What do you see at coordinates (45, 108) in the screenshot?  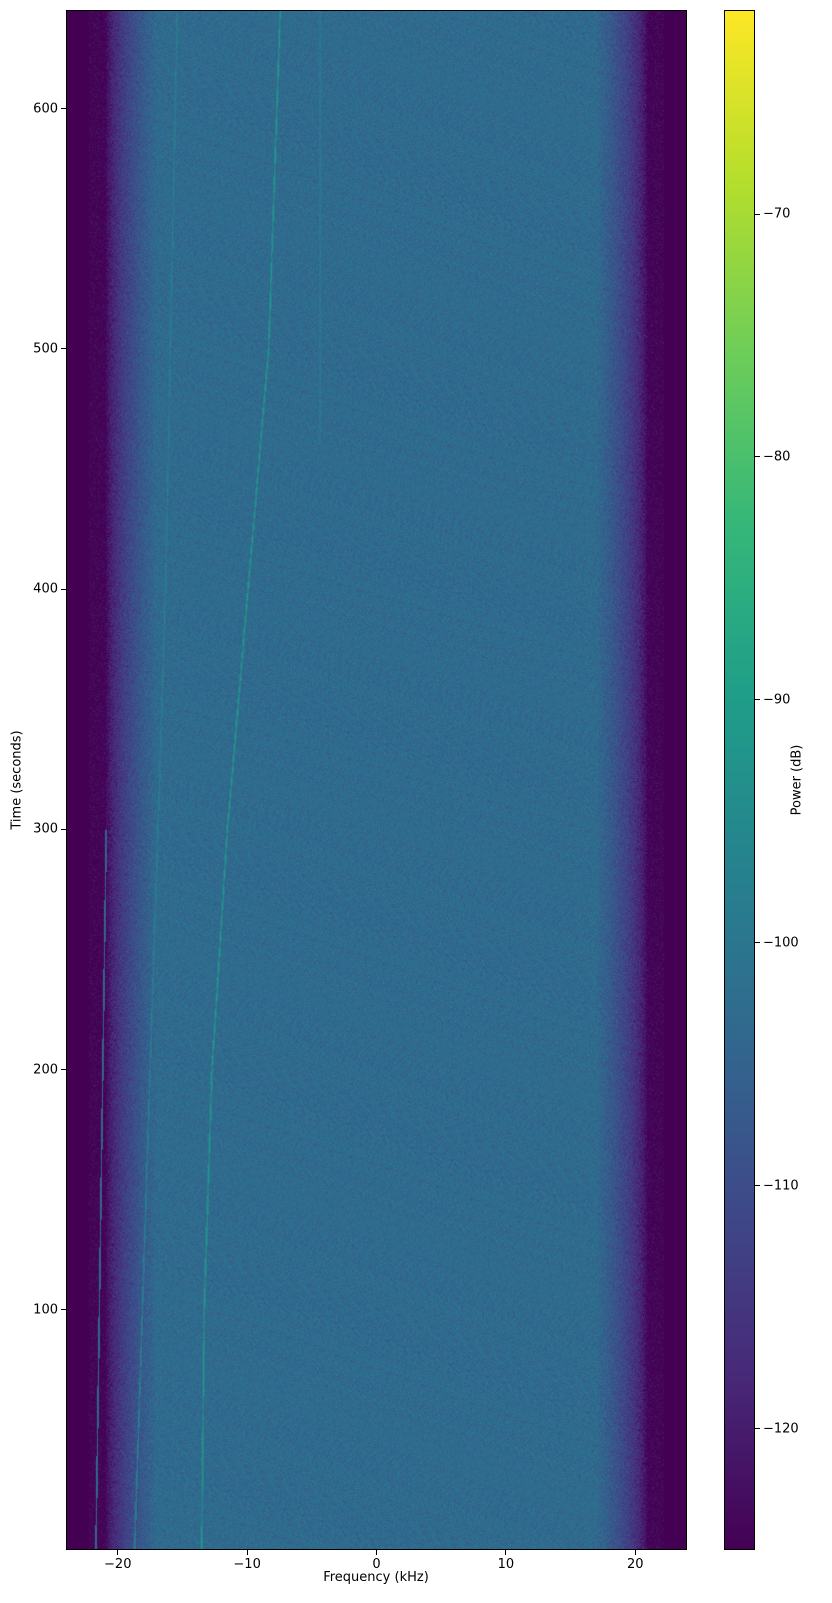 I see `y-tick-label: 600` at bounding box center [45, 108].